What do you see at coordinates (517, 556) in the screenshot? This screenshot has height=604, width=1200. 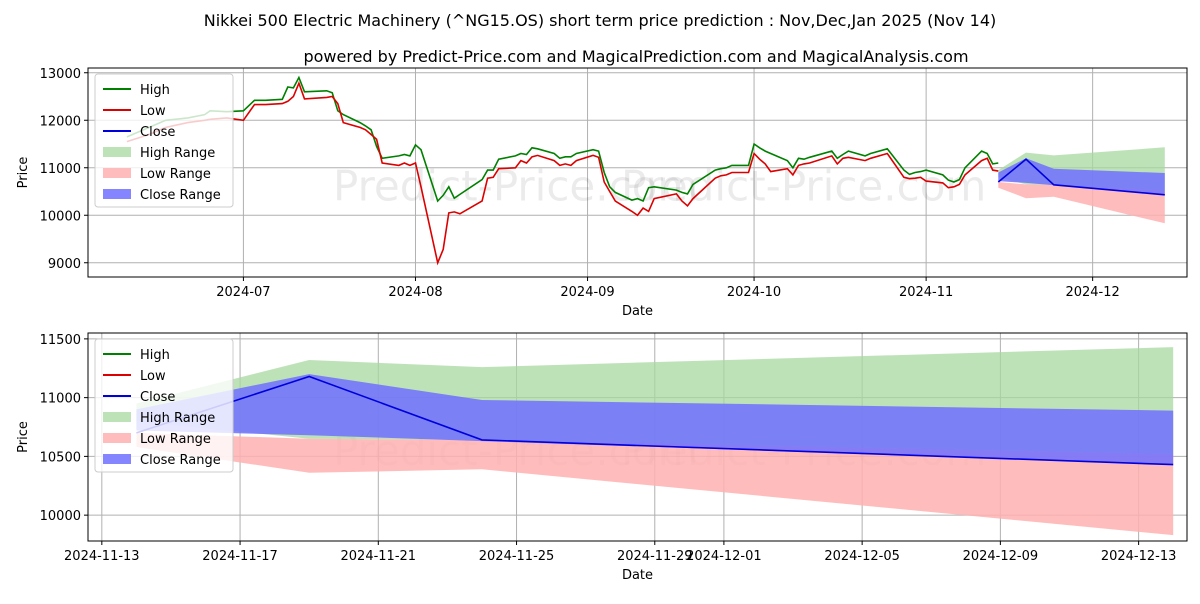 I see `x-tick-label: 2024-11-25` at bounding box center [517, 556].